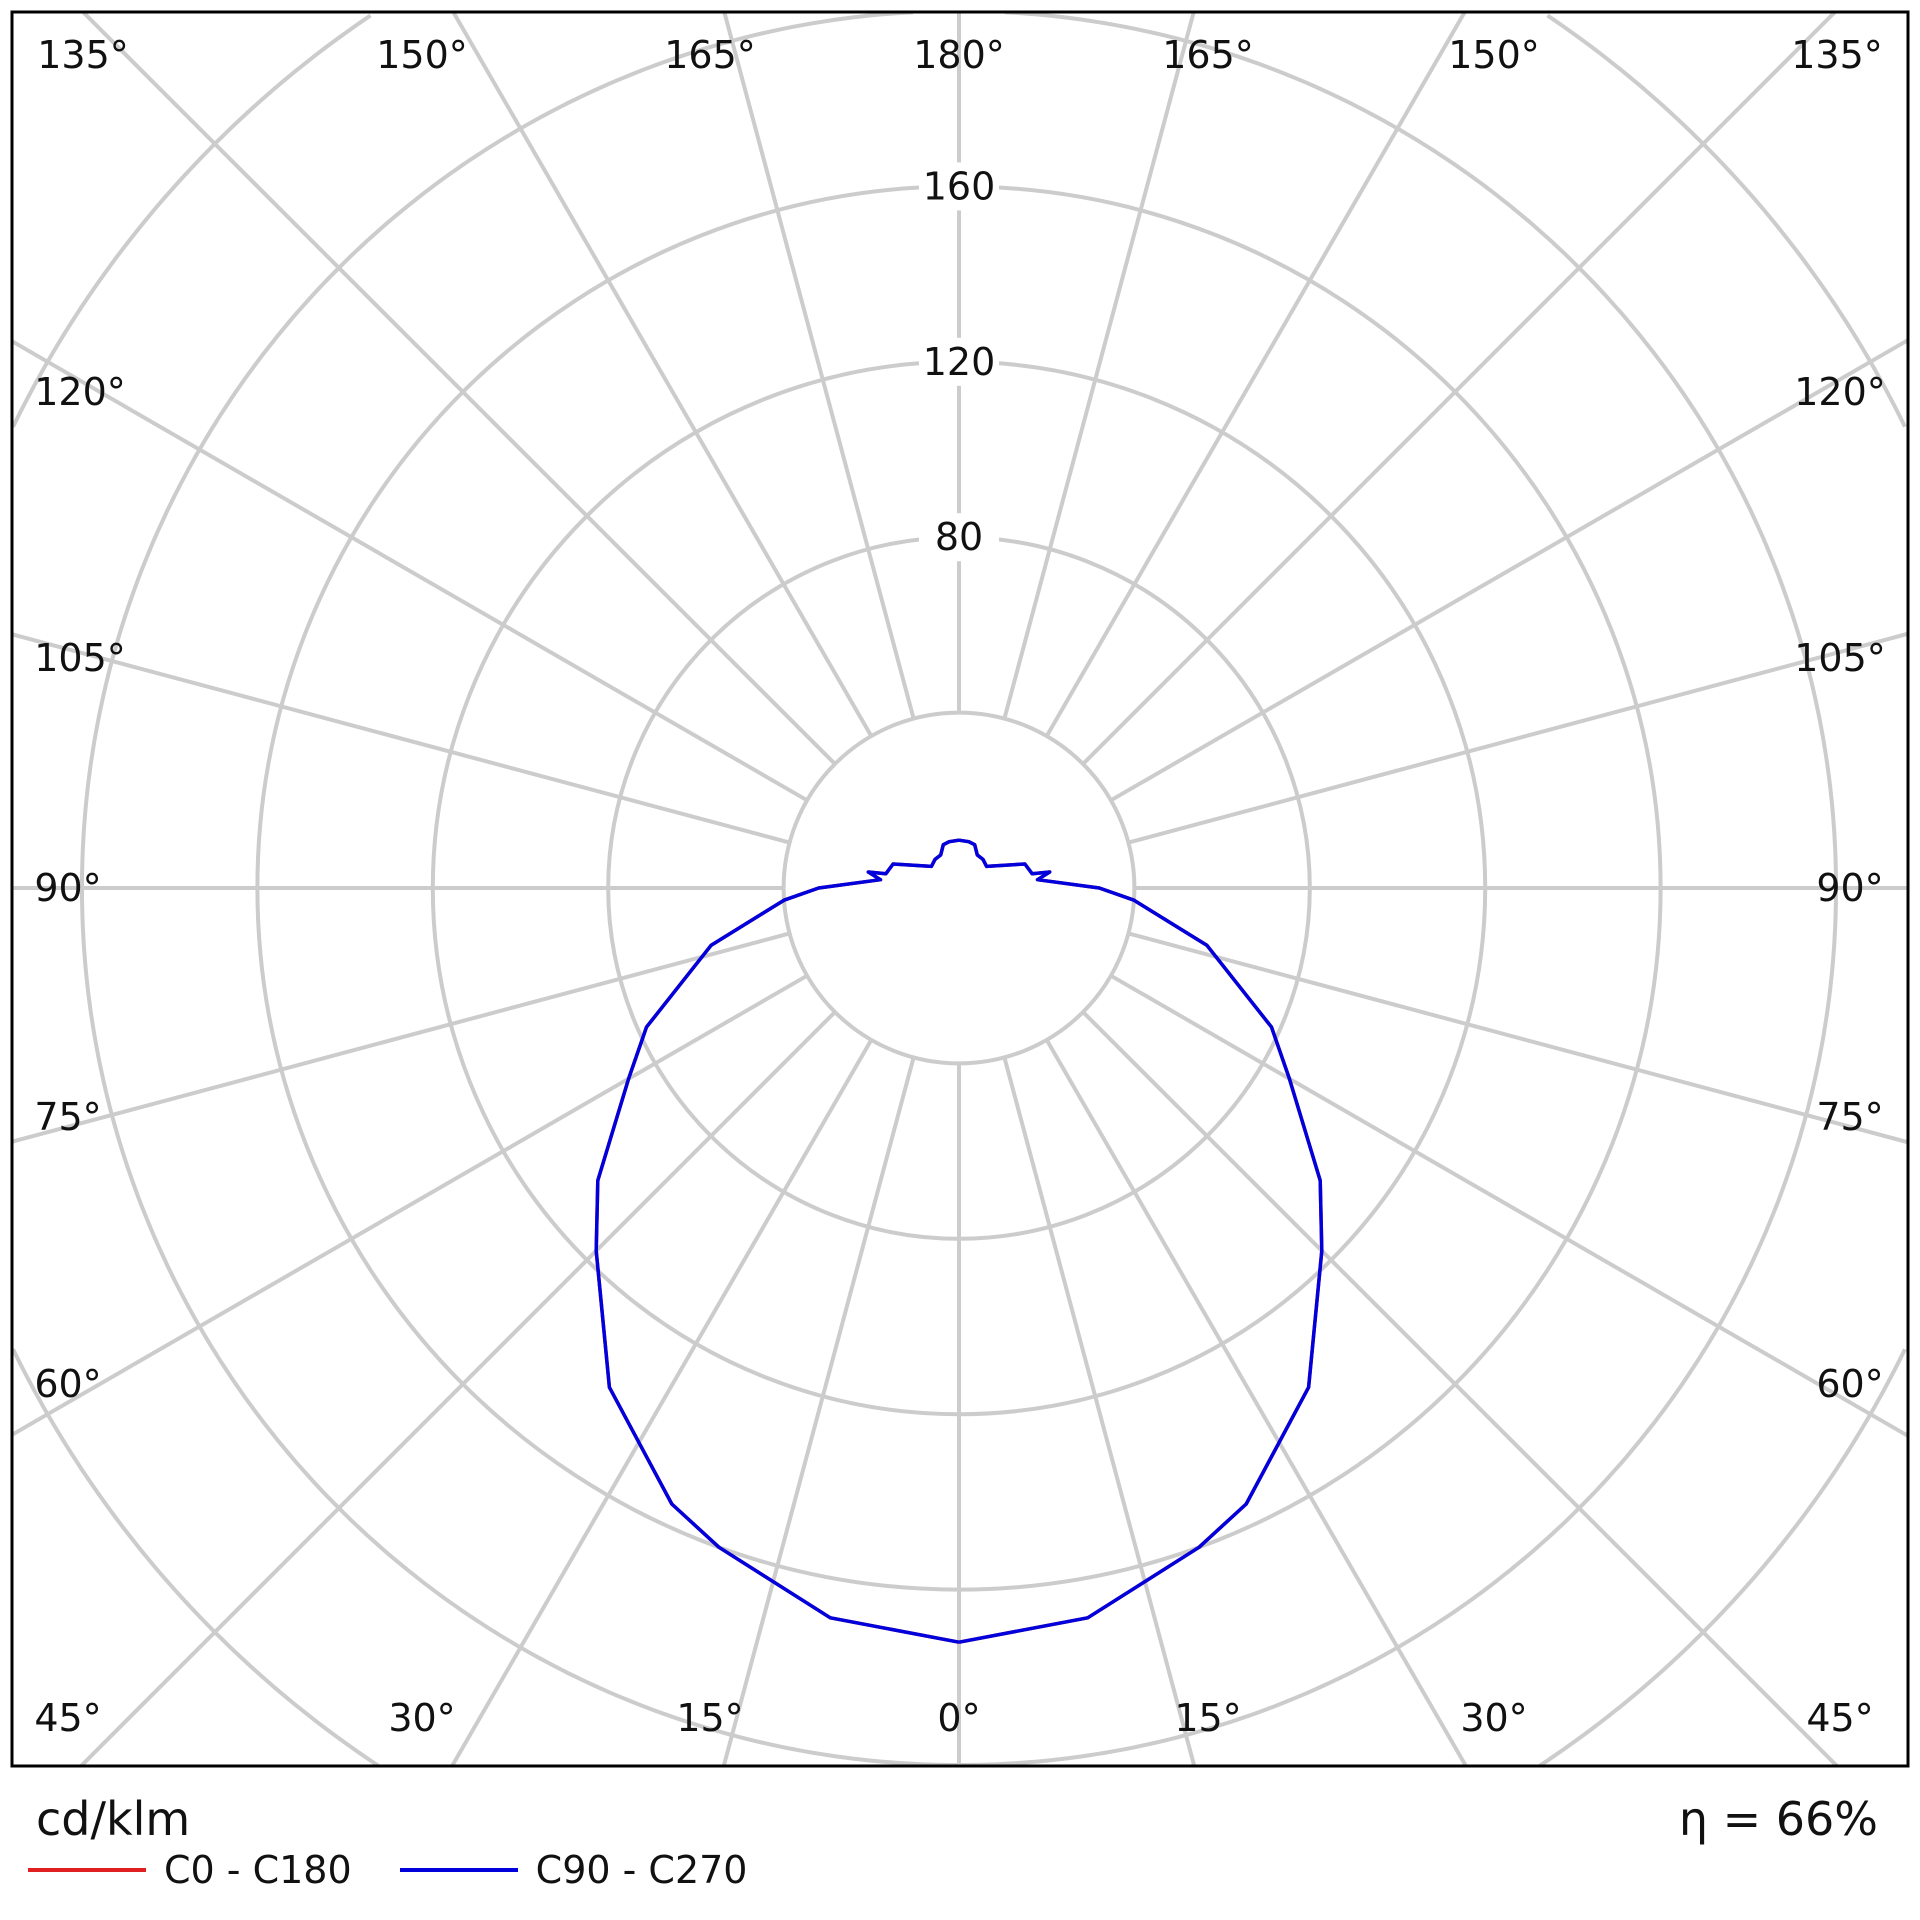 The height and width of the screenshot is (1920, 1920). I want to click on ring-label: 160, so click(959, 186).